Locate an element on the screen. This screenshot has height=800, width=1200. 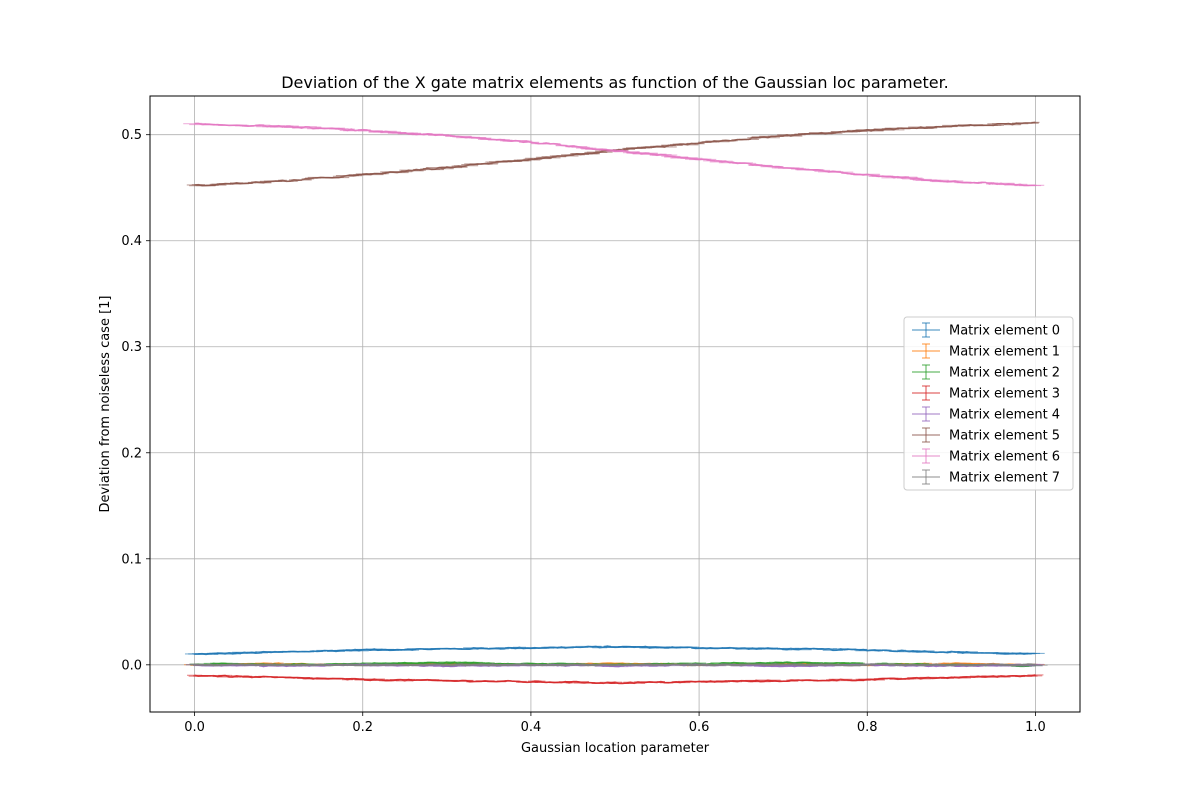
legend-label: Matrix element 0 is located at coordinates (1004, 331).